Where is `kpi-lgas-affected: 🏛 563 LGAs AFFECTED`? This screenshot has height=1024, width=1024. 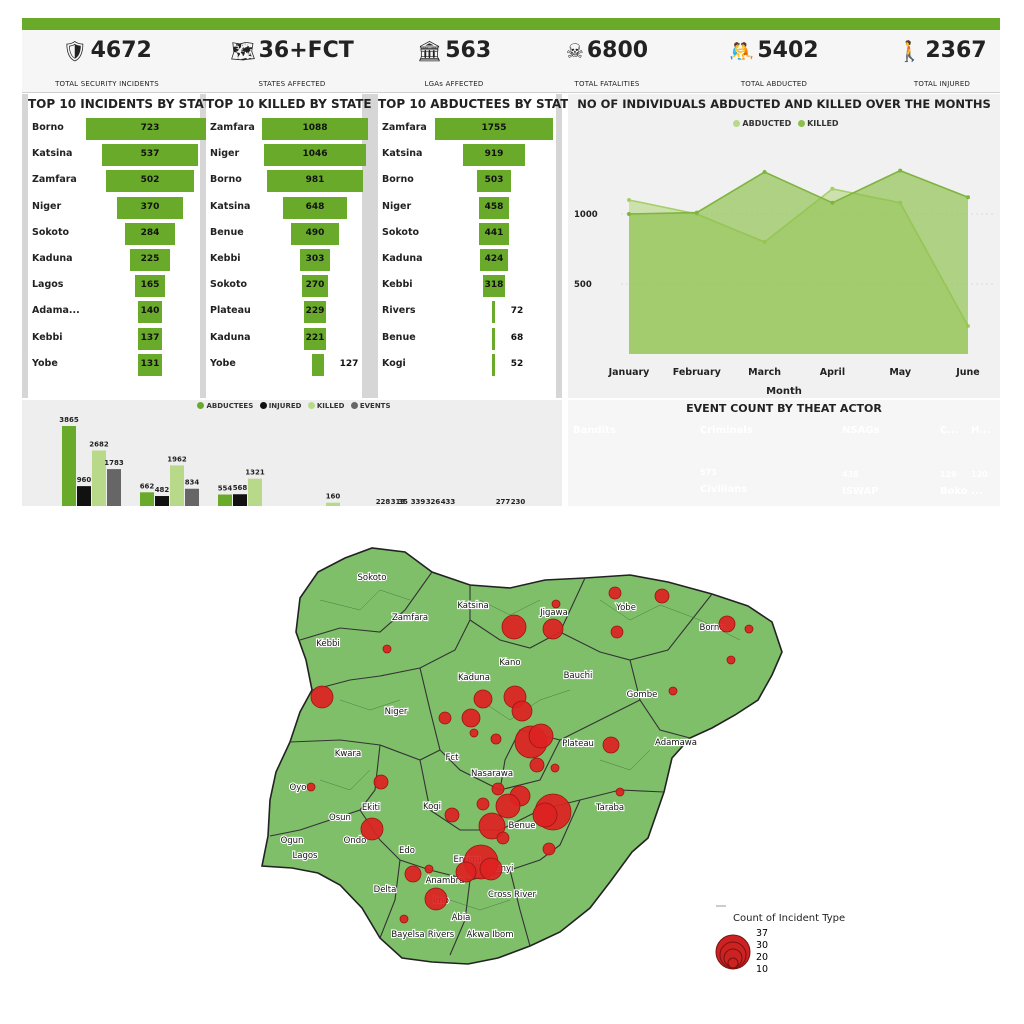 kpi-lgas-affected: 🏛 563 LGAs AFFECTED is located at coordinates (454, 61).